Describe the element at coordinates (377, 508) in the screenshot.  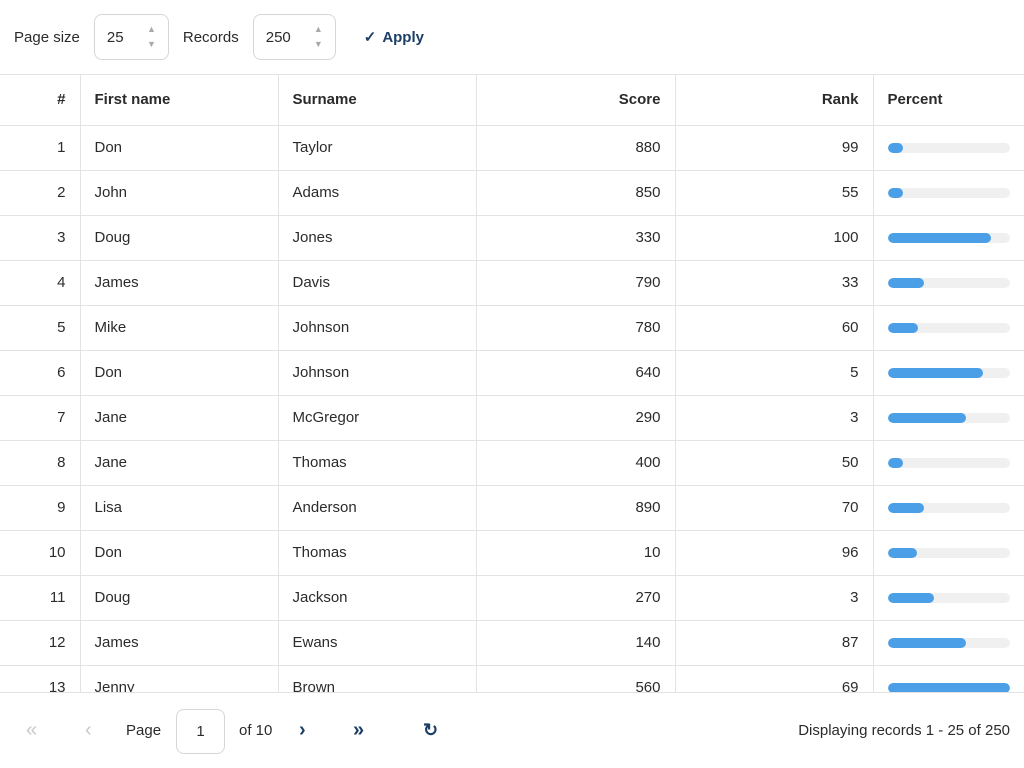
I see `cell-surname: Anderson` at that location.